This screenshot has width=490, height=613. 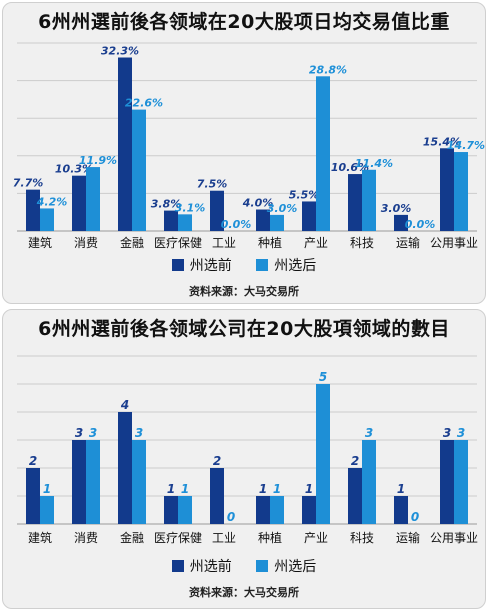 What do you see at coordinates (177, 566) in the screenshot?
I see `legend-swatch-before` at bounding box center [177, 566].